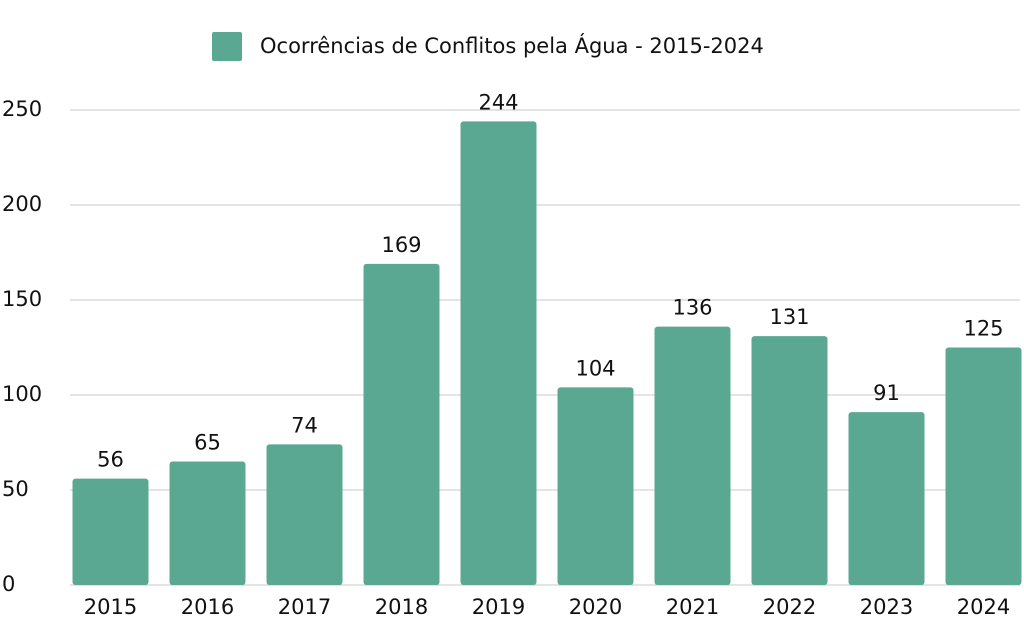 Image resolution: width=1024 pixels, height=619 pixels. I want to click on x-tick-label: 2018, so click(401, 607).